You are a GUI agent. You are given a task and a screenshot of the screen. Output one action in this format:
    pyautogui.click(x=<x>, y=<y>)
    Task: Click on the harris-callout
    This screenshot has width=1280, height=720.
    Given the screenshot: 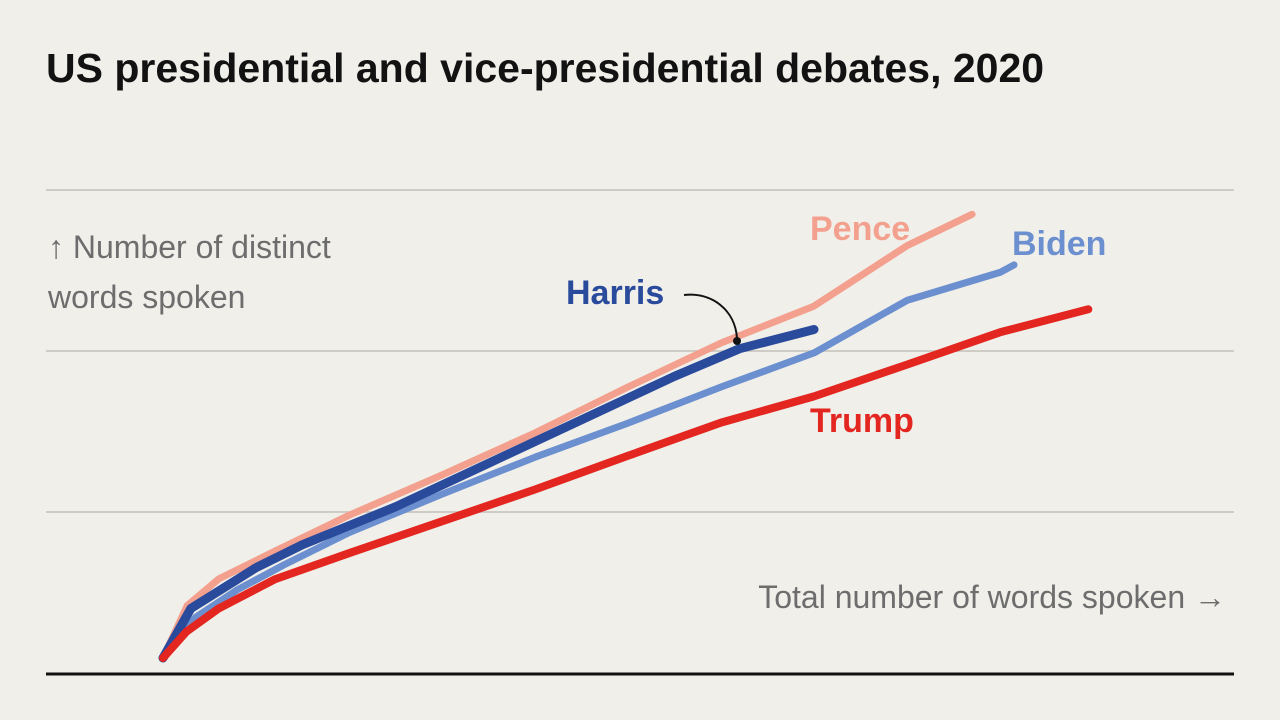 What is the action you would take?
    pyautogui.click(x=712, y=319)
    